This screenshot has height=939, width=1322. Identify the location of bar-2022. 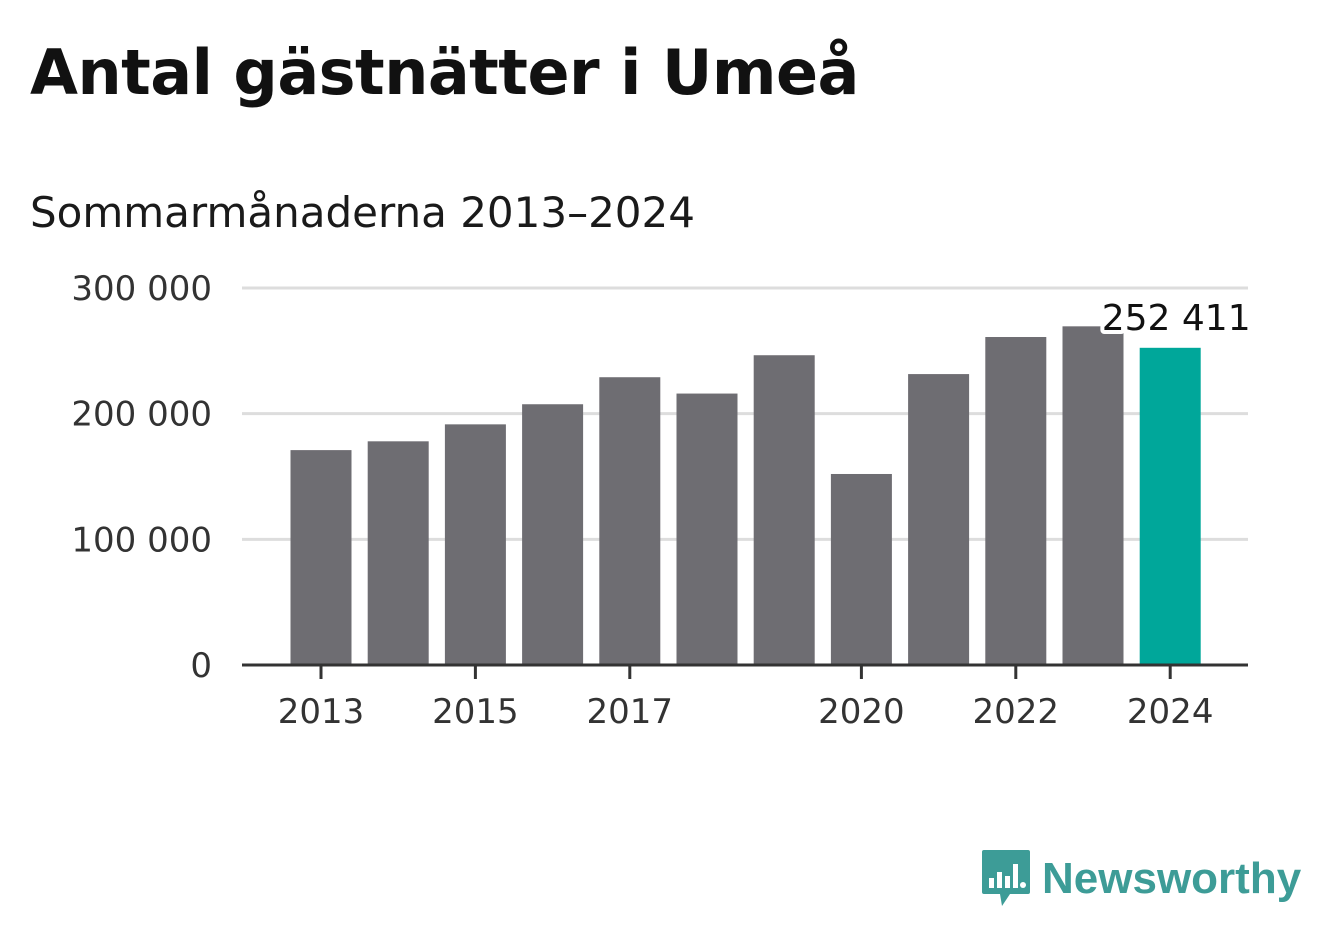
(1016, 501).